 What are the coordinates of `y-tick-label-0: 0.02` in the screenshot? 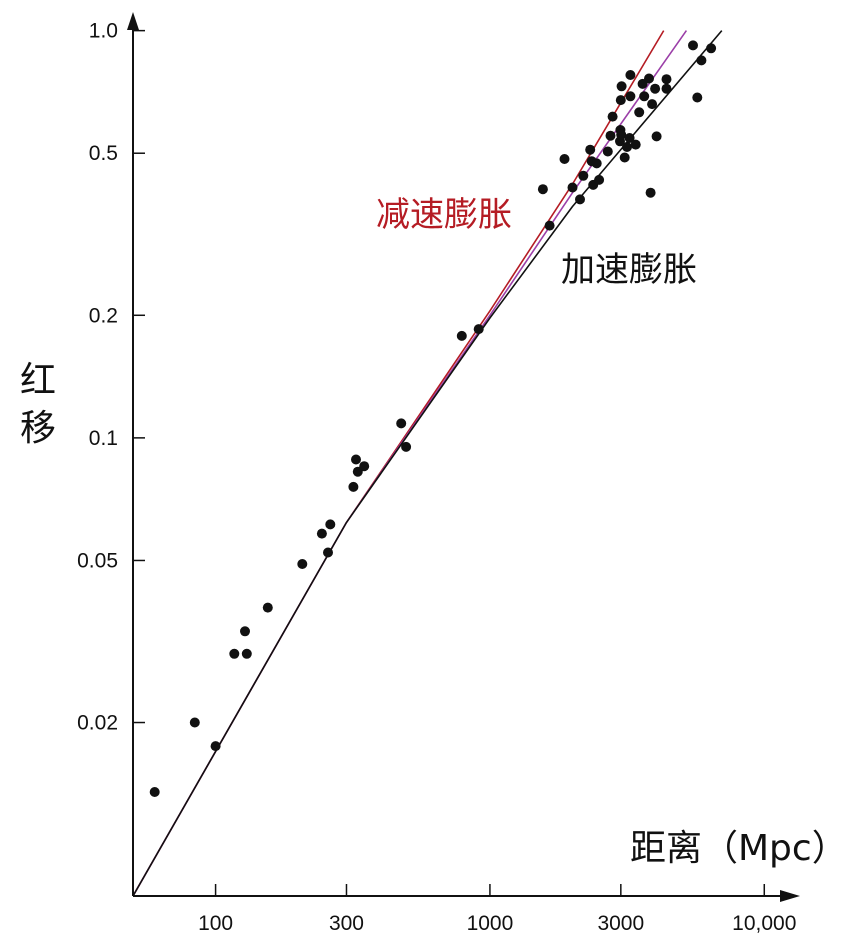 It's located at (97, 723).